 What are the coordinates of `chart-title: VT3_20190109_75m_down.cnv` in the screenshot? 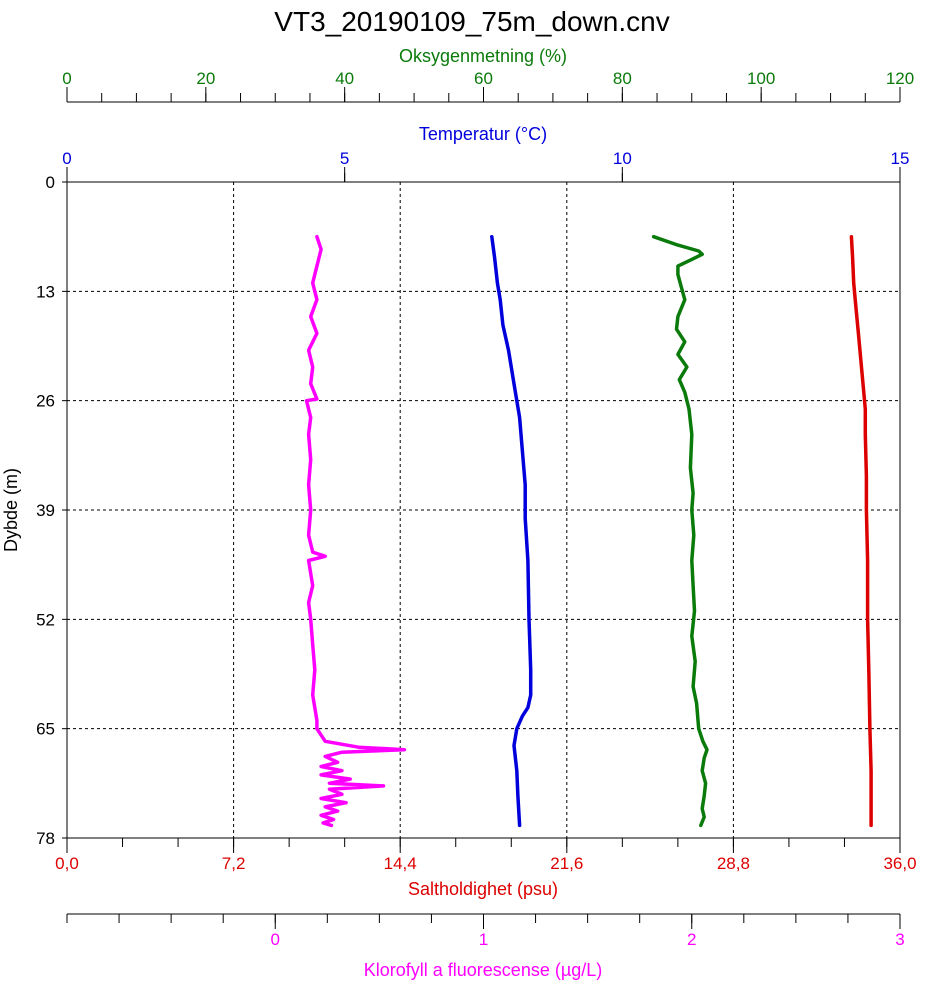 It's located at (471, 21).